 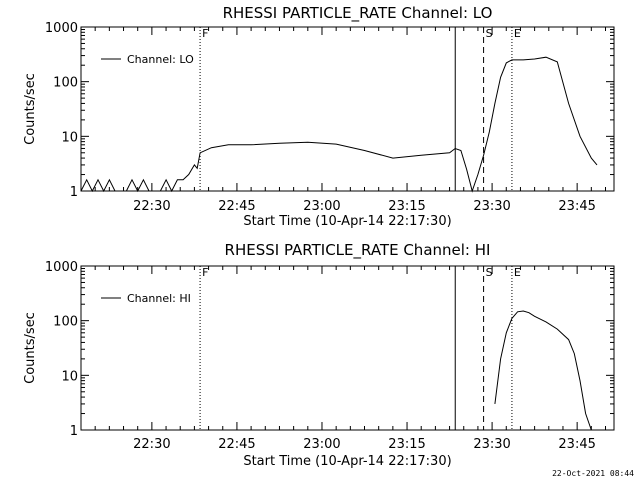 I want to click on series-line, so click(x=543, y=370).